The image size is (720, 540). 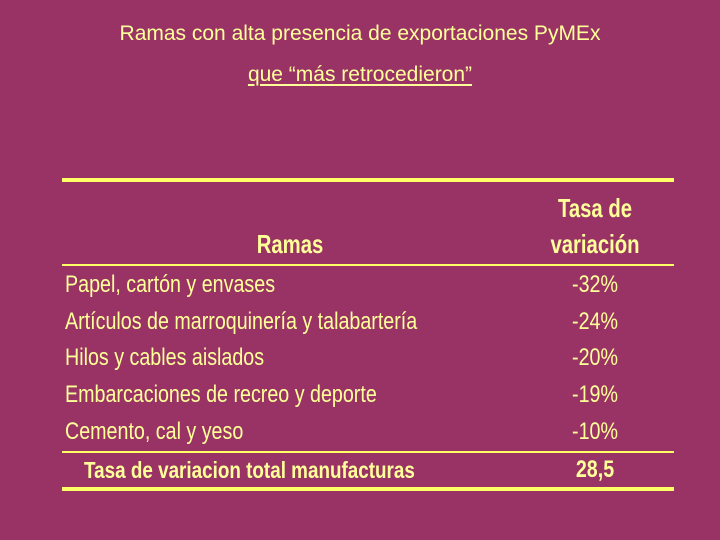 What do you see at coordinates (595, 394) in the screenshot?
I see `row-tasa: -19%` at bounding box center [595, 394].